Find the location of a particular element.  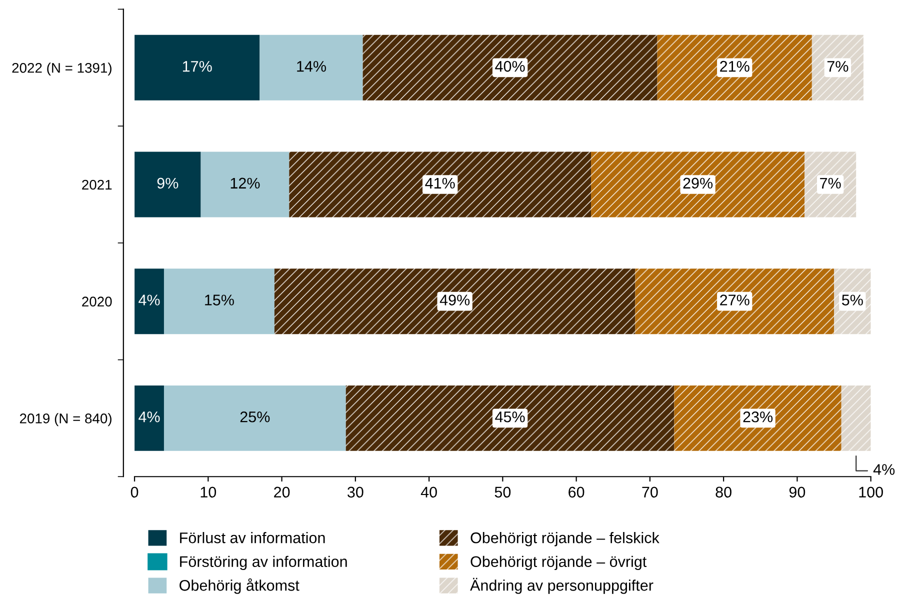

data-label: 15% is located at coordinates (219, 300).